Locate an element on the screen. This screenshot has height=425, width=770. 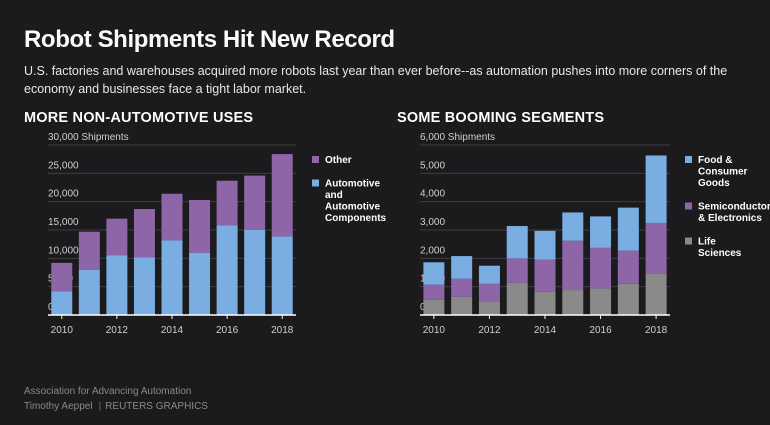
bar-food-consumer-goods-2014 is located at coordinates (545, 245).